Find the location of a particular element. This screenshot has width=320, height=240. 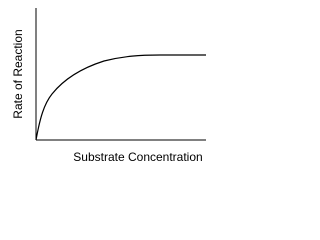

y-axis-label: Rate of Reaction is located at coordinates (18, 73).